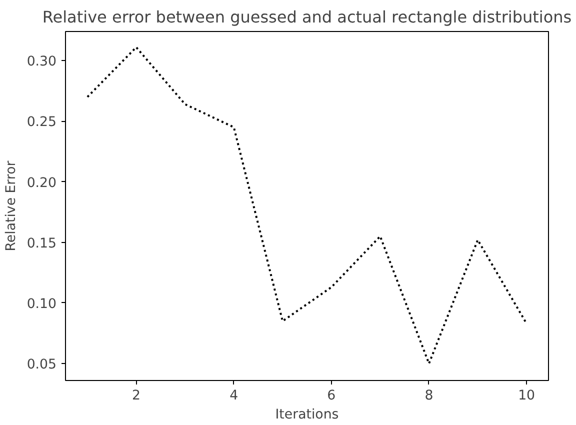  What do you see at coordinates (41, 365) in the screenshot?
I see `y-tick-label: 0.05` at bounding box center [41, 365].